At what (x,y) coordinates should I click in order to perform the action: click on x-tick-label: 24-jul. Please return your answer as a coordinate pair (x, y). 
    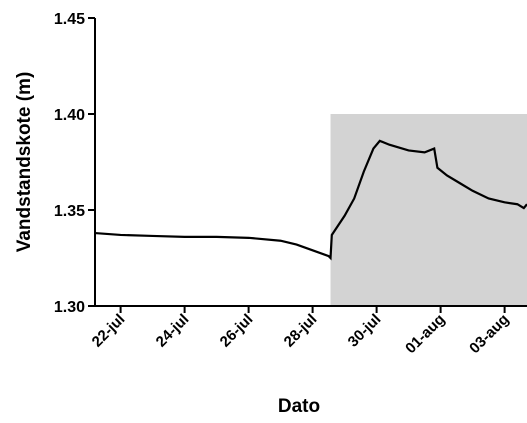
    Looking at the image, I should click on (173, 331).